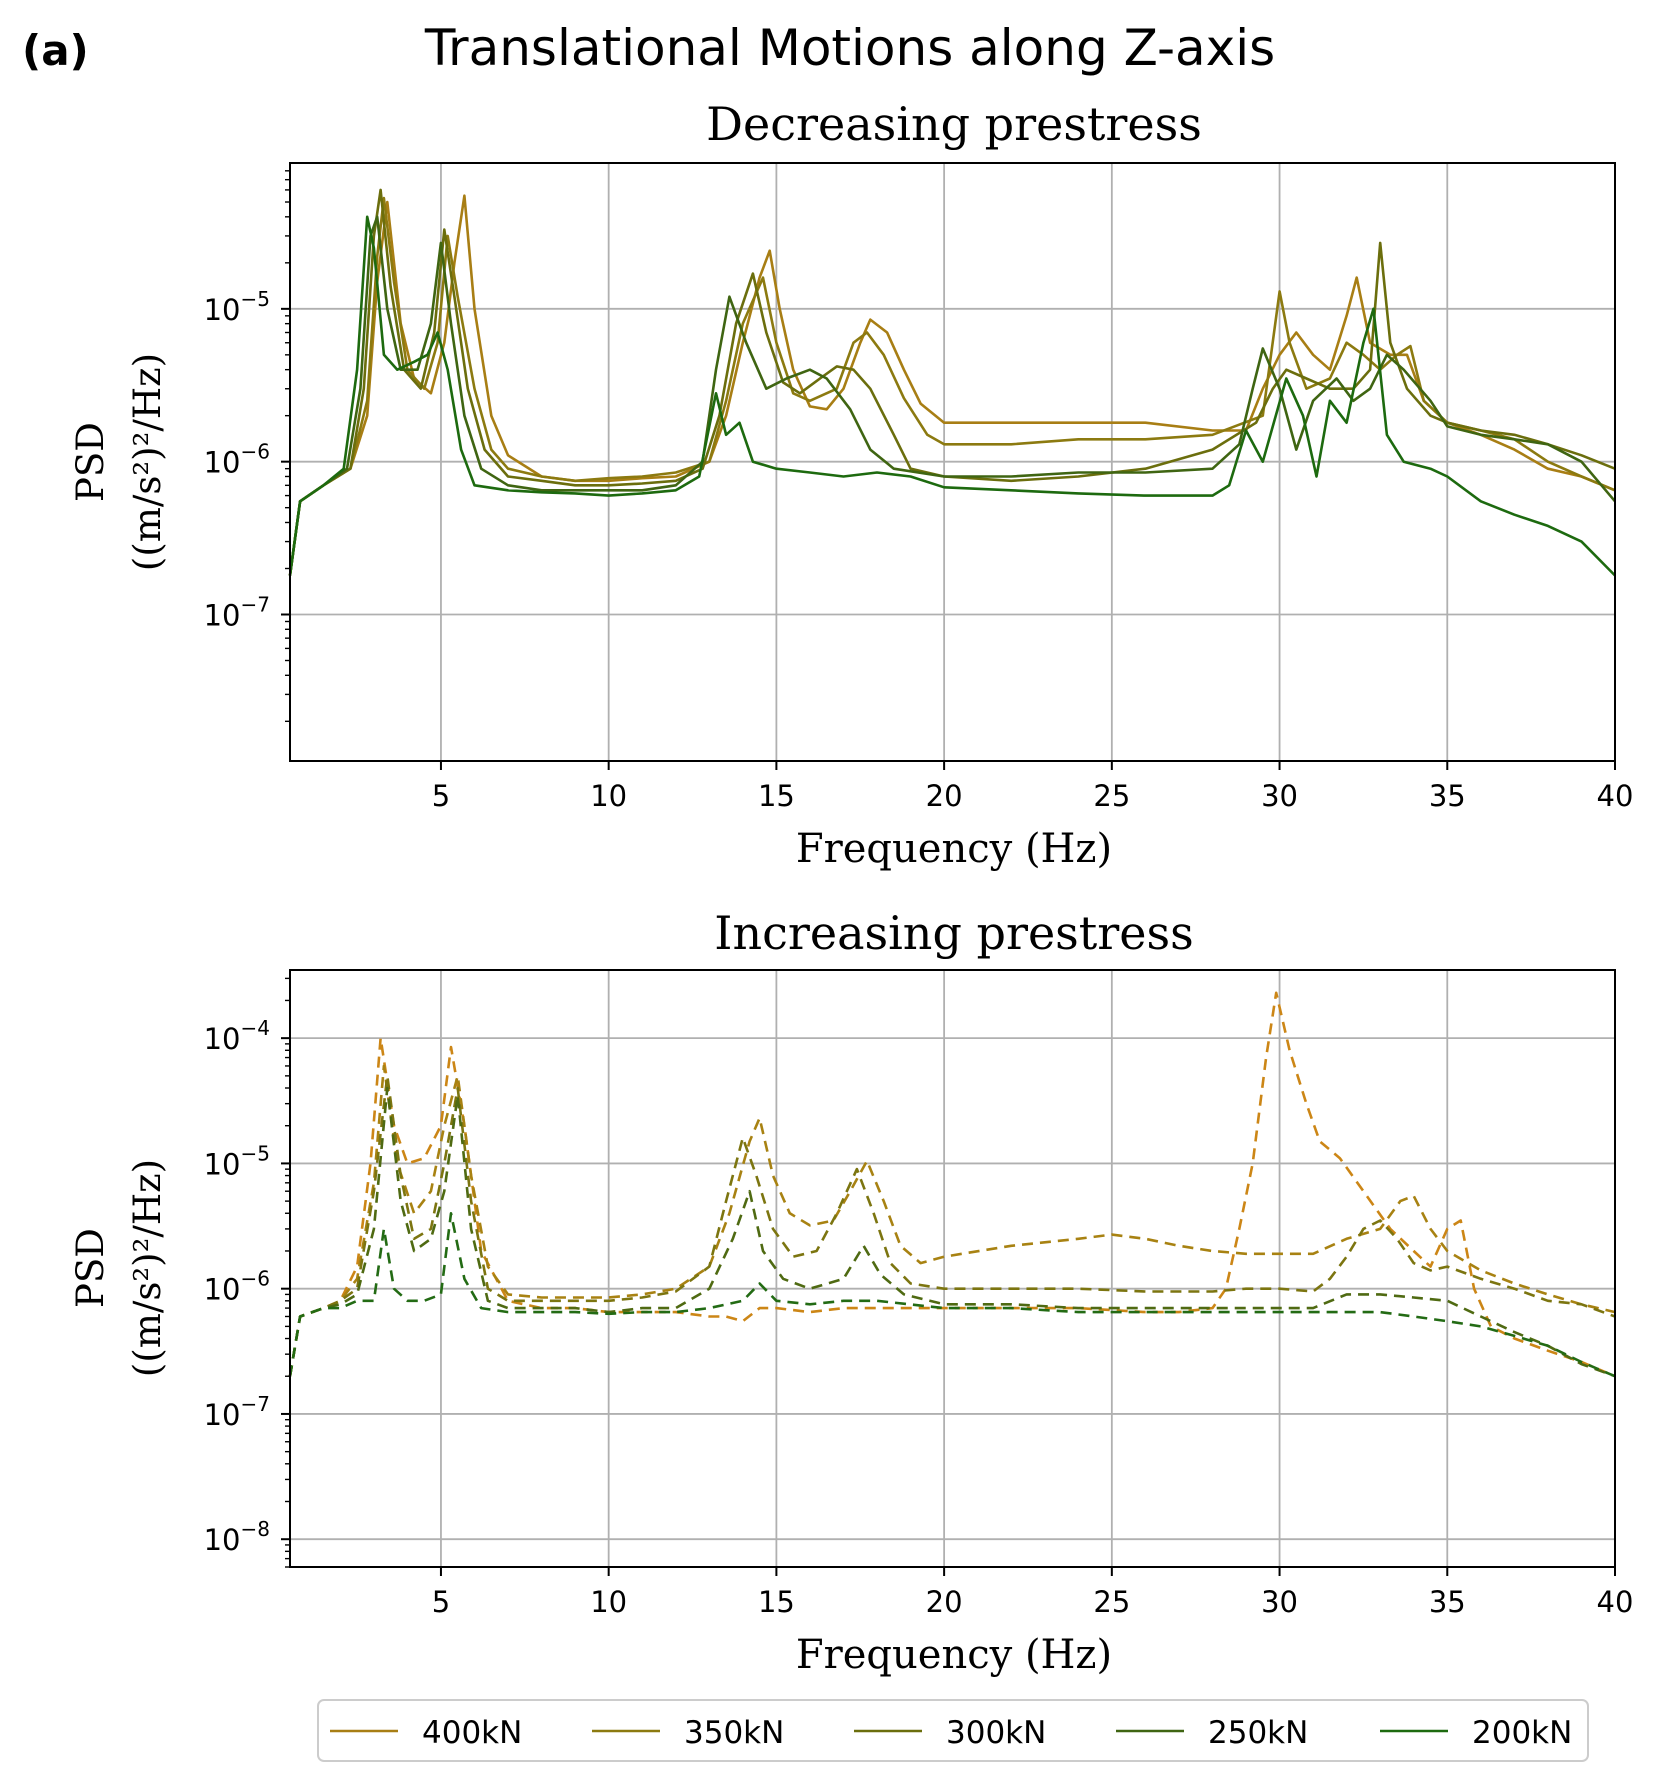 The height and width of the screenshot is (1782, 1662). I want to click on chart-title-increasing: Increasing prestress, so click(953, 933).